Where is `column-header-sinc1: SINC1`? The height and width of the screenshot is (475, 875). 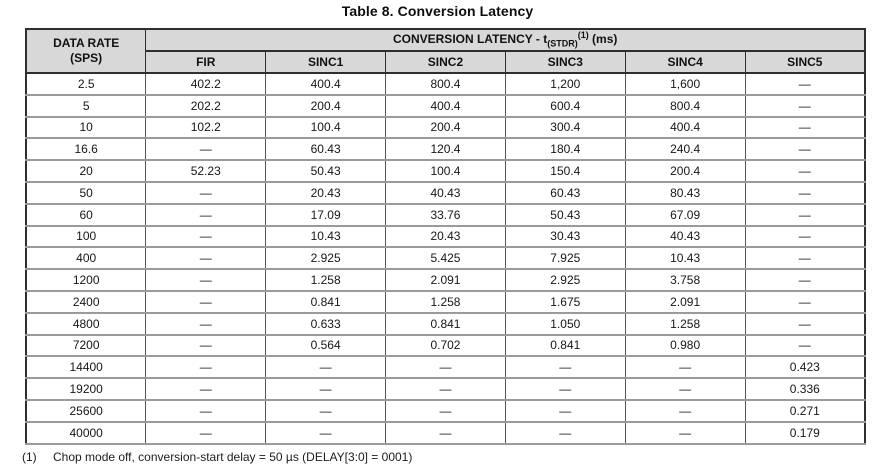
column-header-sinc1: SINC1 is located at coordinates (326, 62).